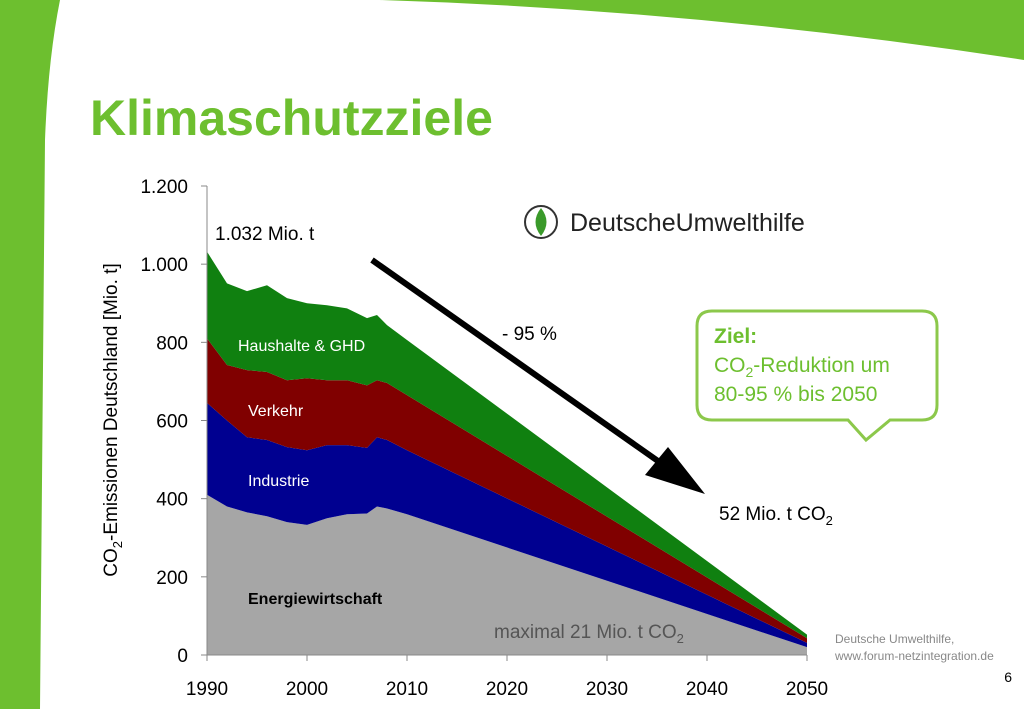 The image size is (1024, 709). I want to click on series-label: Haushalte & GHD, so click(301, 346).